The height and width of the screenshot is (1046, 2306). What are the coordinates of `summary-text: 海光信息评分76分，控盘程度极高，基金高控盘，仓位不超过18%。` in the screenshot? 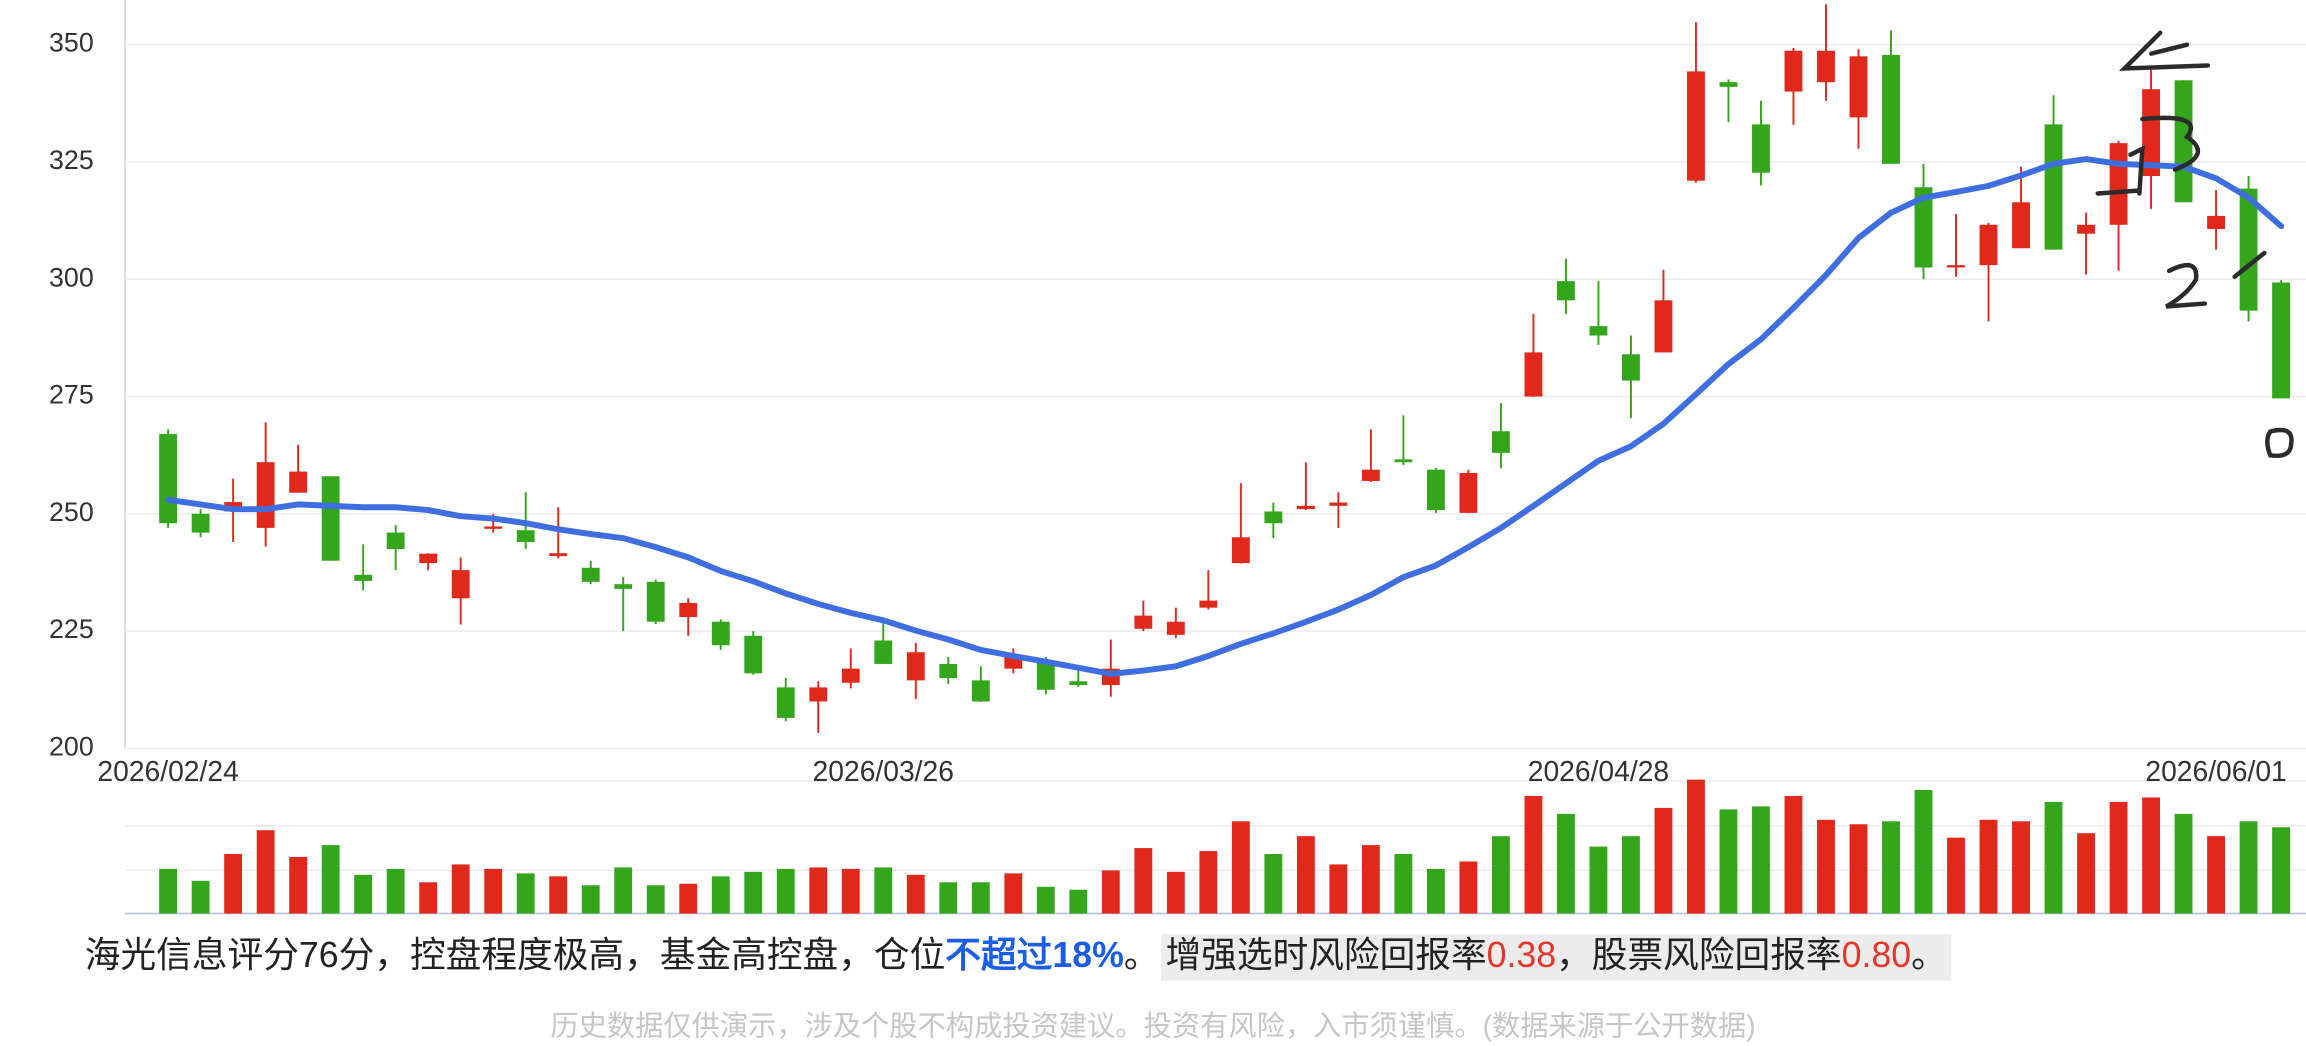 It's located at (622, 956).